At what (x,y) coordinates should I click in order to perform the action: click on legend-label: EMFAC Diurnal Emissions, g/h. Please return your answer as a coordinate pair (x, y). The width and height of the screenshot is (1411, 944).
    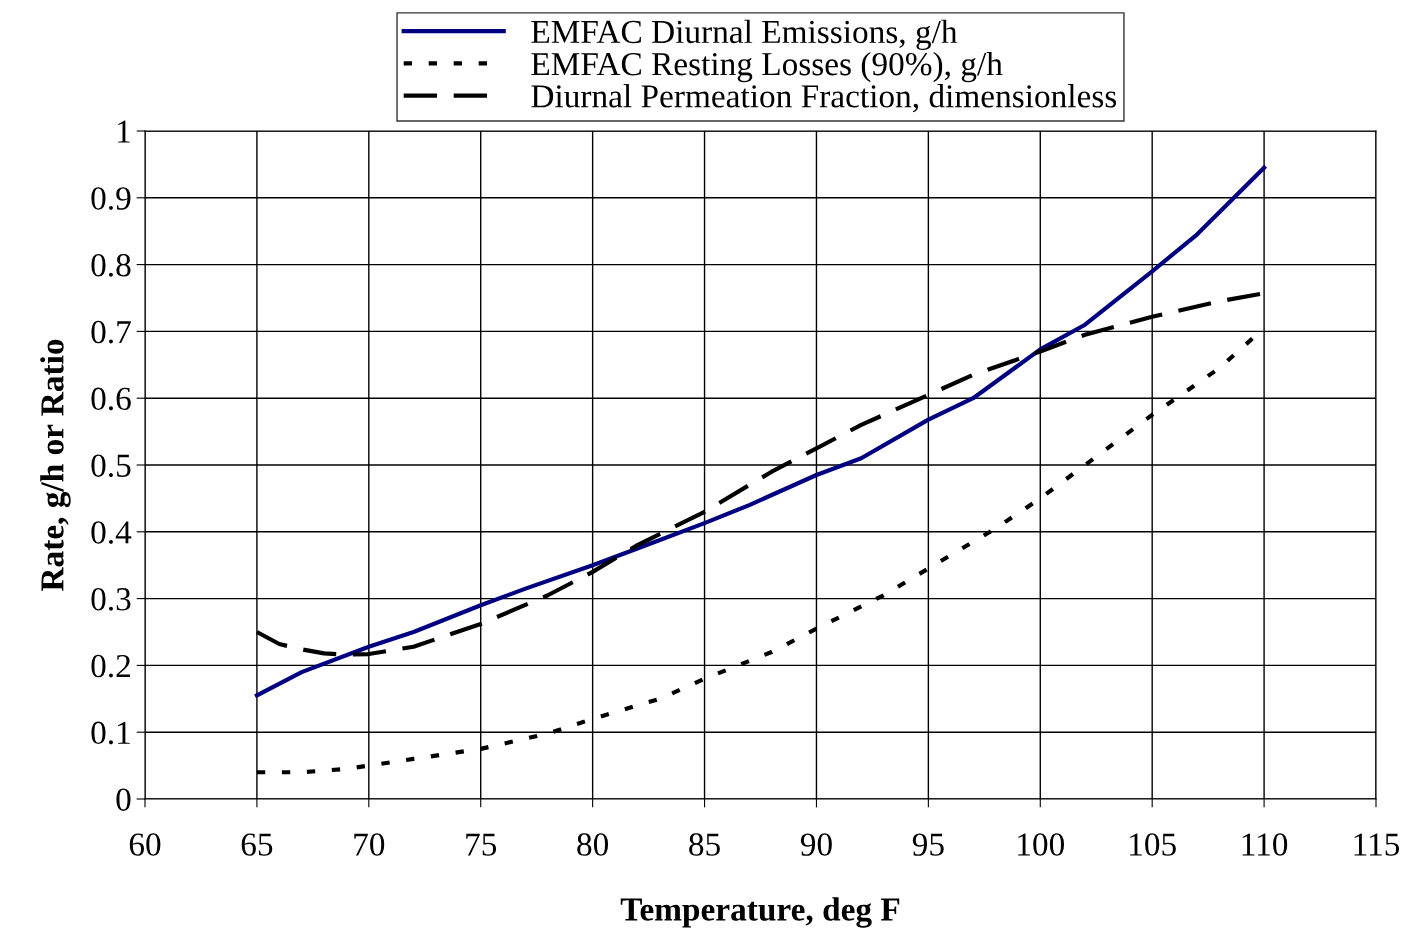
    Looking at the image, I should click on (744, 35).